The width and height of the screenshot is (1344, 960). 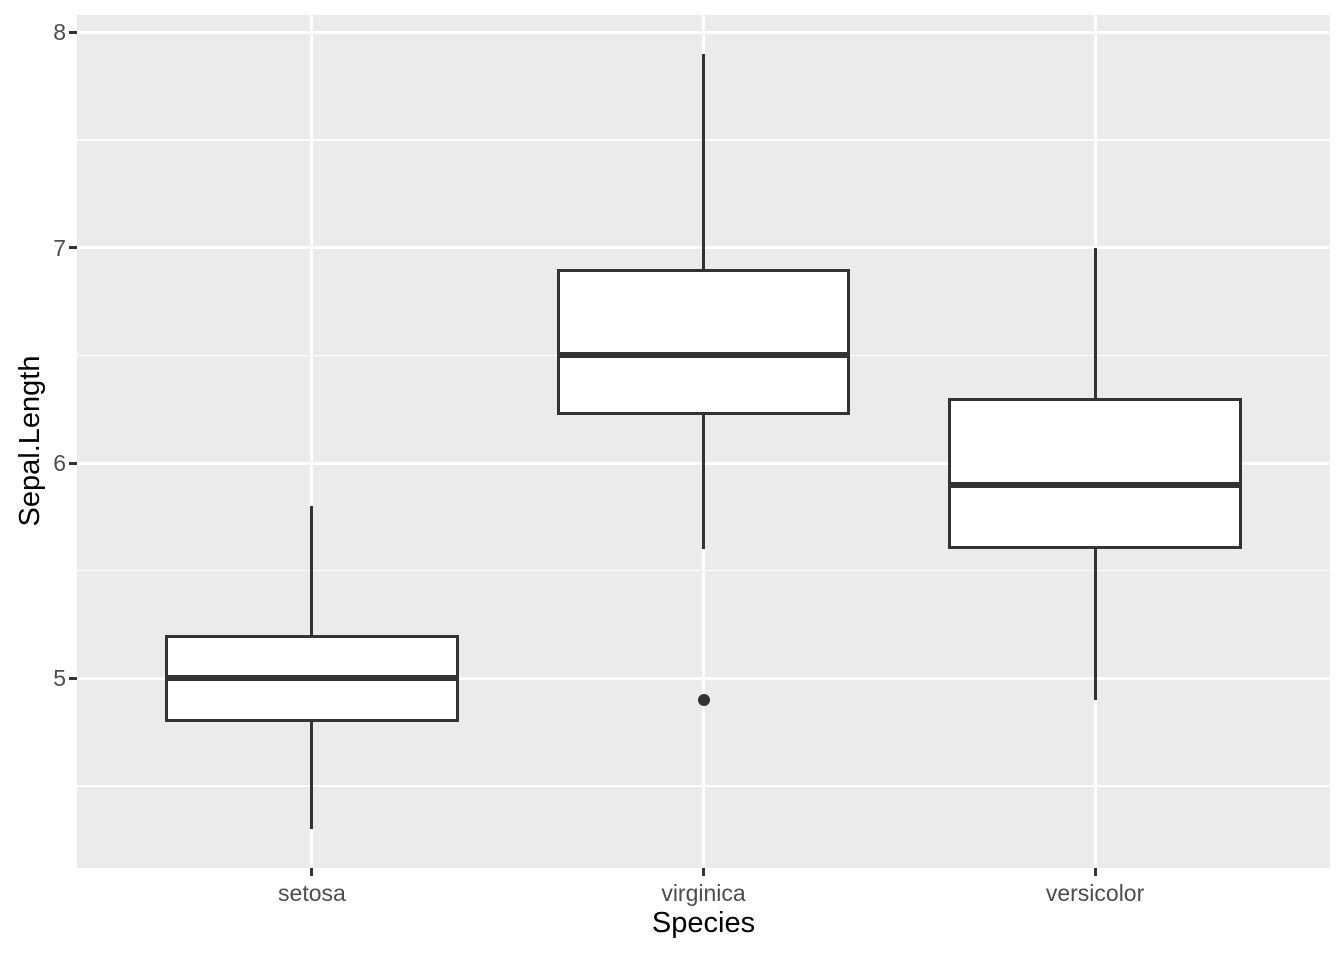 What do you see at coordinates (312, 678) in the screenshot?
I see `median-setosa` at bounding box center [312, 678].